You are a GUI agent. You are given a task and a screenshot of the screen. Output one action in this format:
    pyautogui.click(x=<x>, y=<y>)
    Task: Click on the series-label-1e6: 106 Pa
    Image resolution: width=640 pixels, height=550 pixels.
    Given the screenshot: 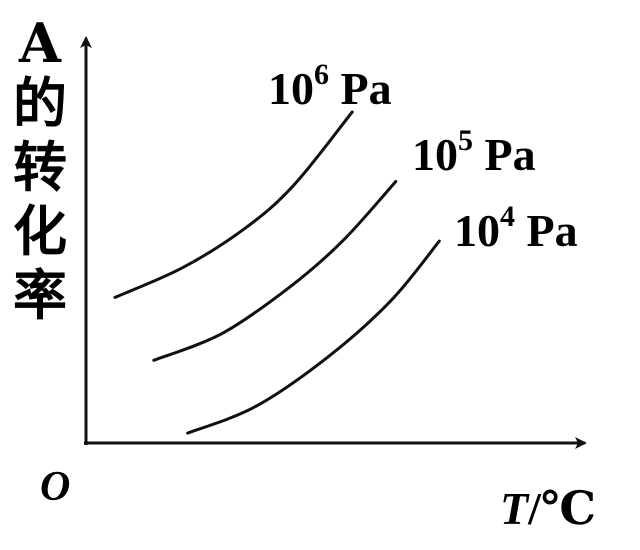 What is the action you would take?
    pyautogui.click(x=330, y=86)
    